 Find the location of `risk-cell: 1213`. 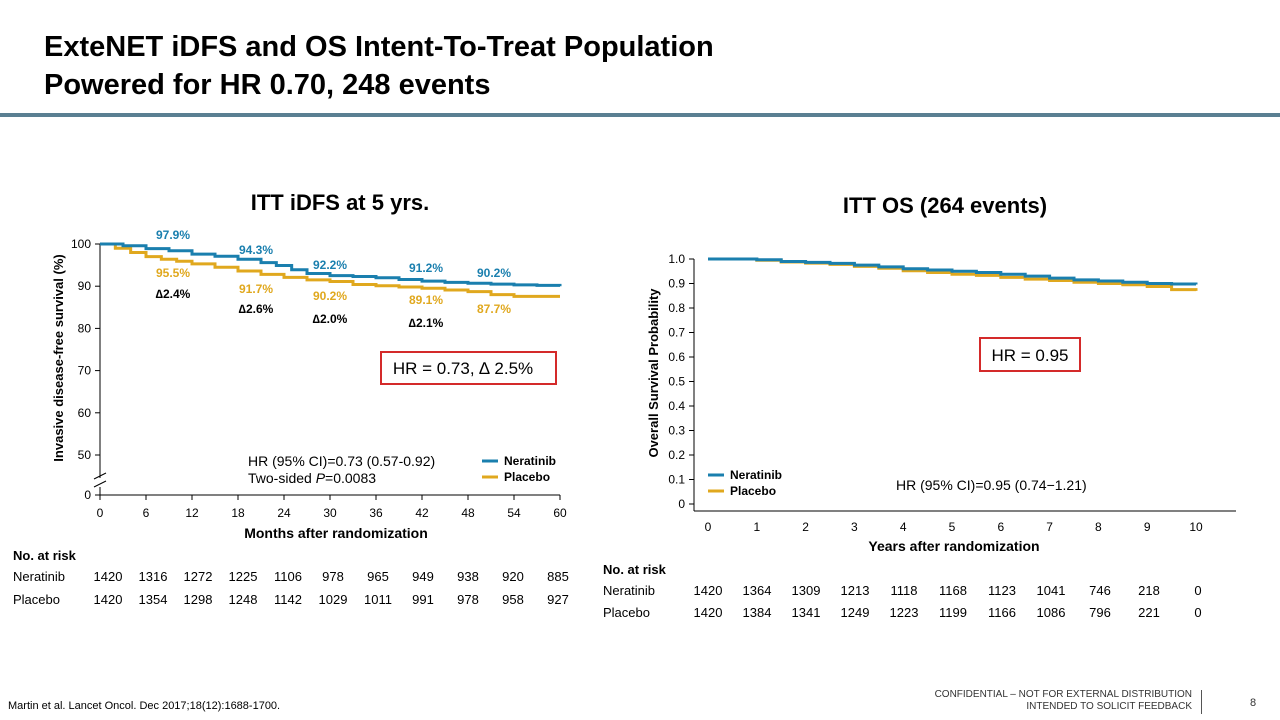

risk-cell: 1213 is located at coordinates (855, 590).